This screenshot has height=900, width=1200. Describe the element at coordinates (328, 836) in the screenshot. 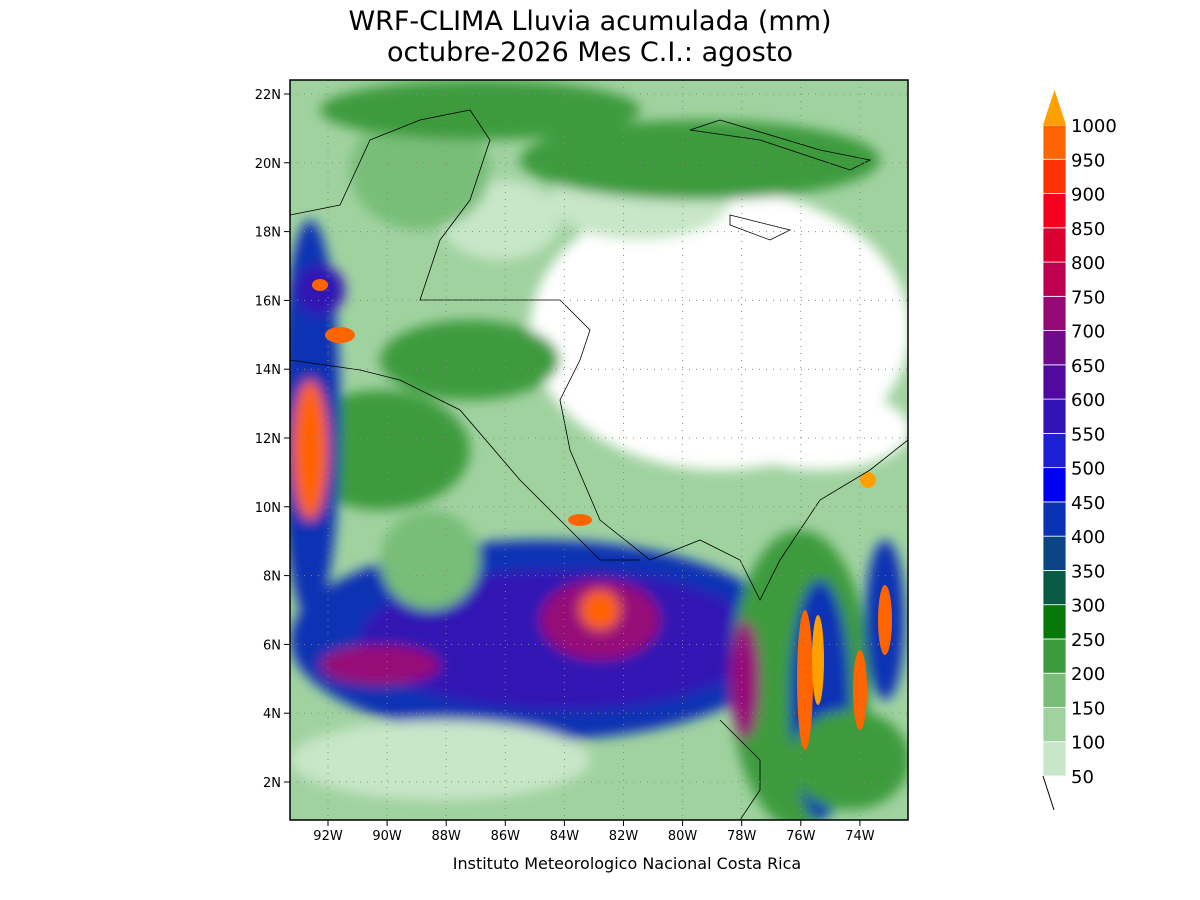

I see `lon-label: 92W` at that location.